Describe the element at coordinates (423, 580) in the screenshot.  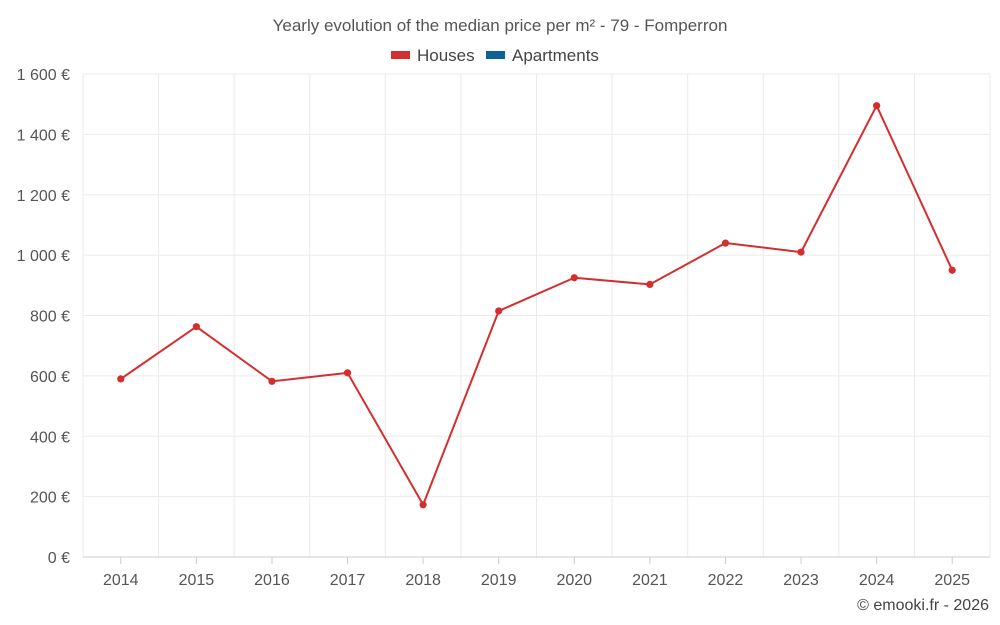
I see `x-tick-label: 2018` at that location.